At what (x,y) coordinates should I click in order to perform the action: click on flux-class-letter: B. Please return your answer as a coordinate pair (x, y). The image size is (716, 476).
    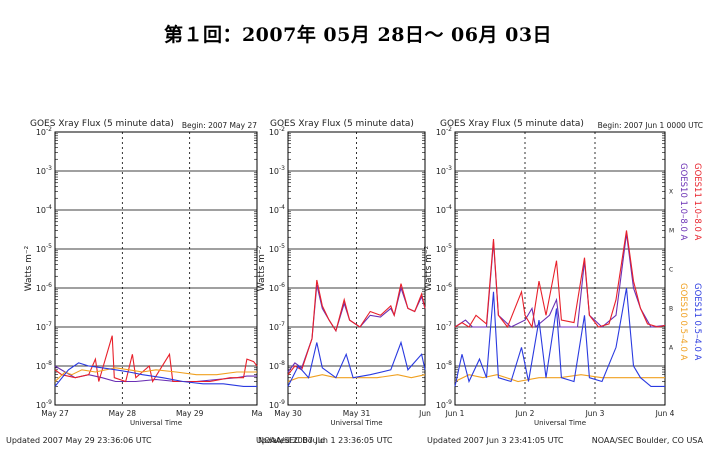
    Looking at the image, I should click on (671, 309).